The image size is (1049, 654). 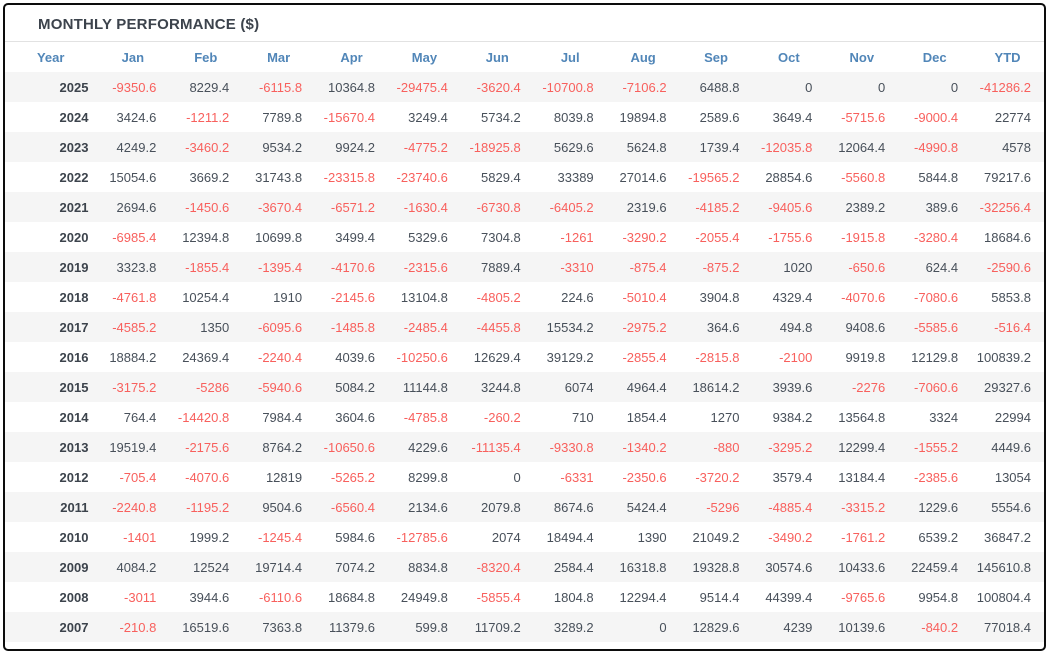 I want to click on column-header-aug: Aug, so click(x=643, y=57).